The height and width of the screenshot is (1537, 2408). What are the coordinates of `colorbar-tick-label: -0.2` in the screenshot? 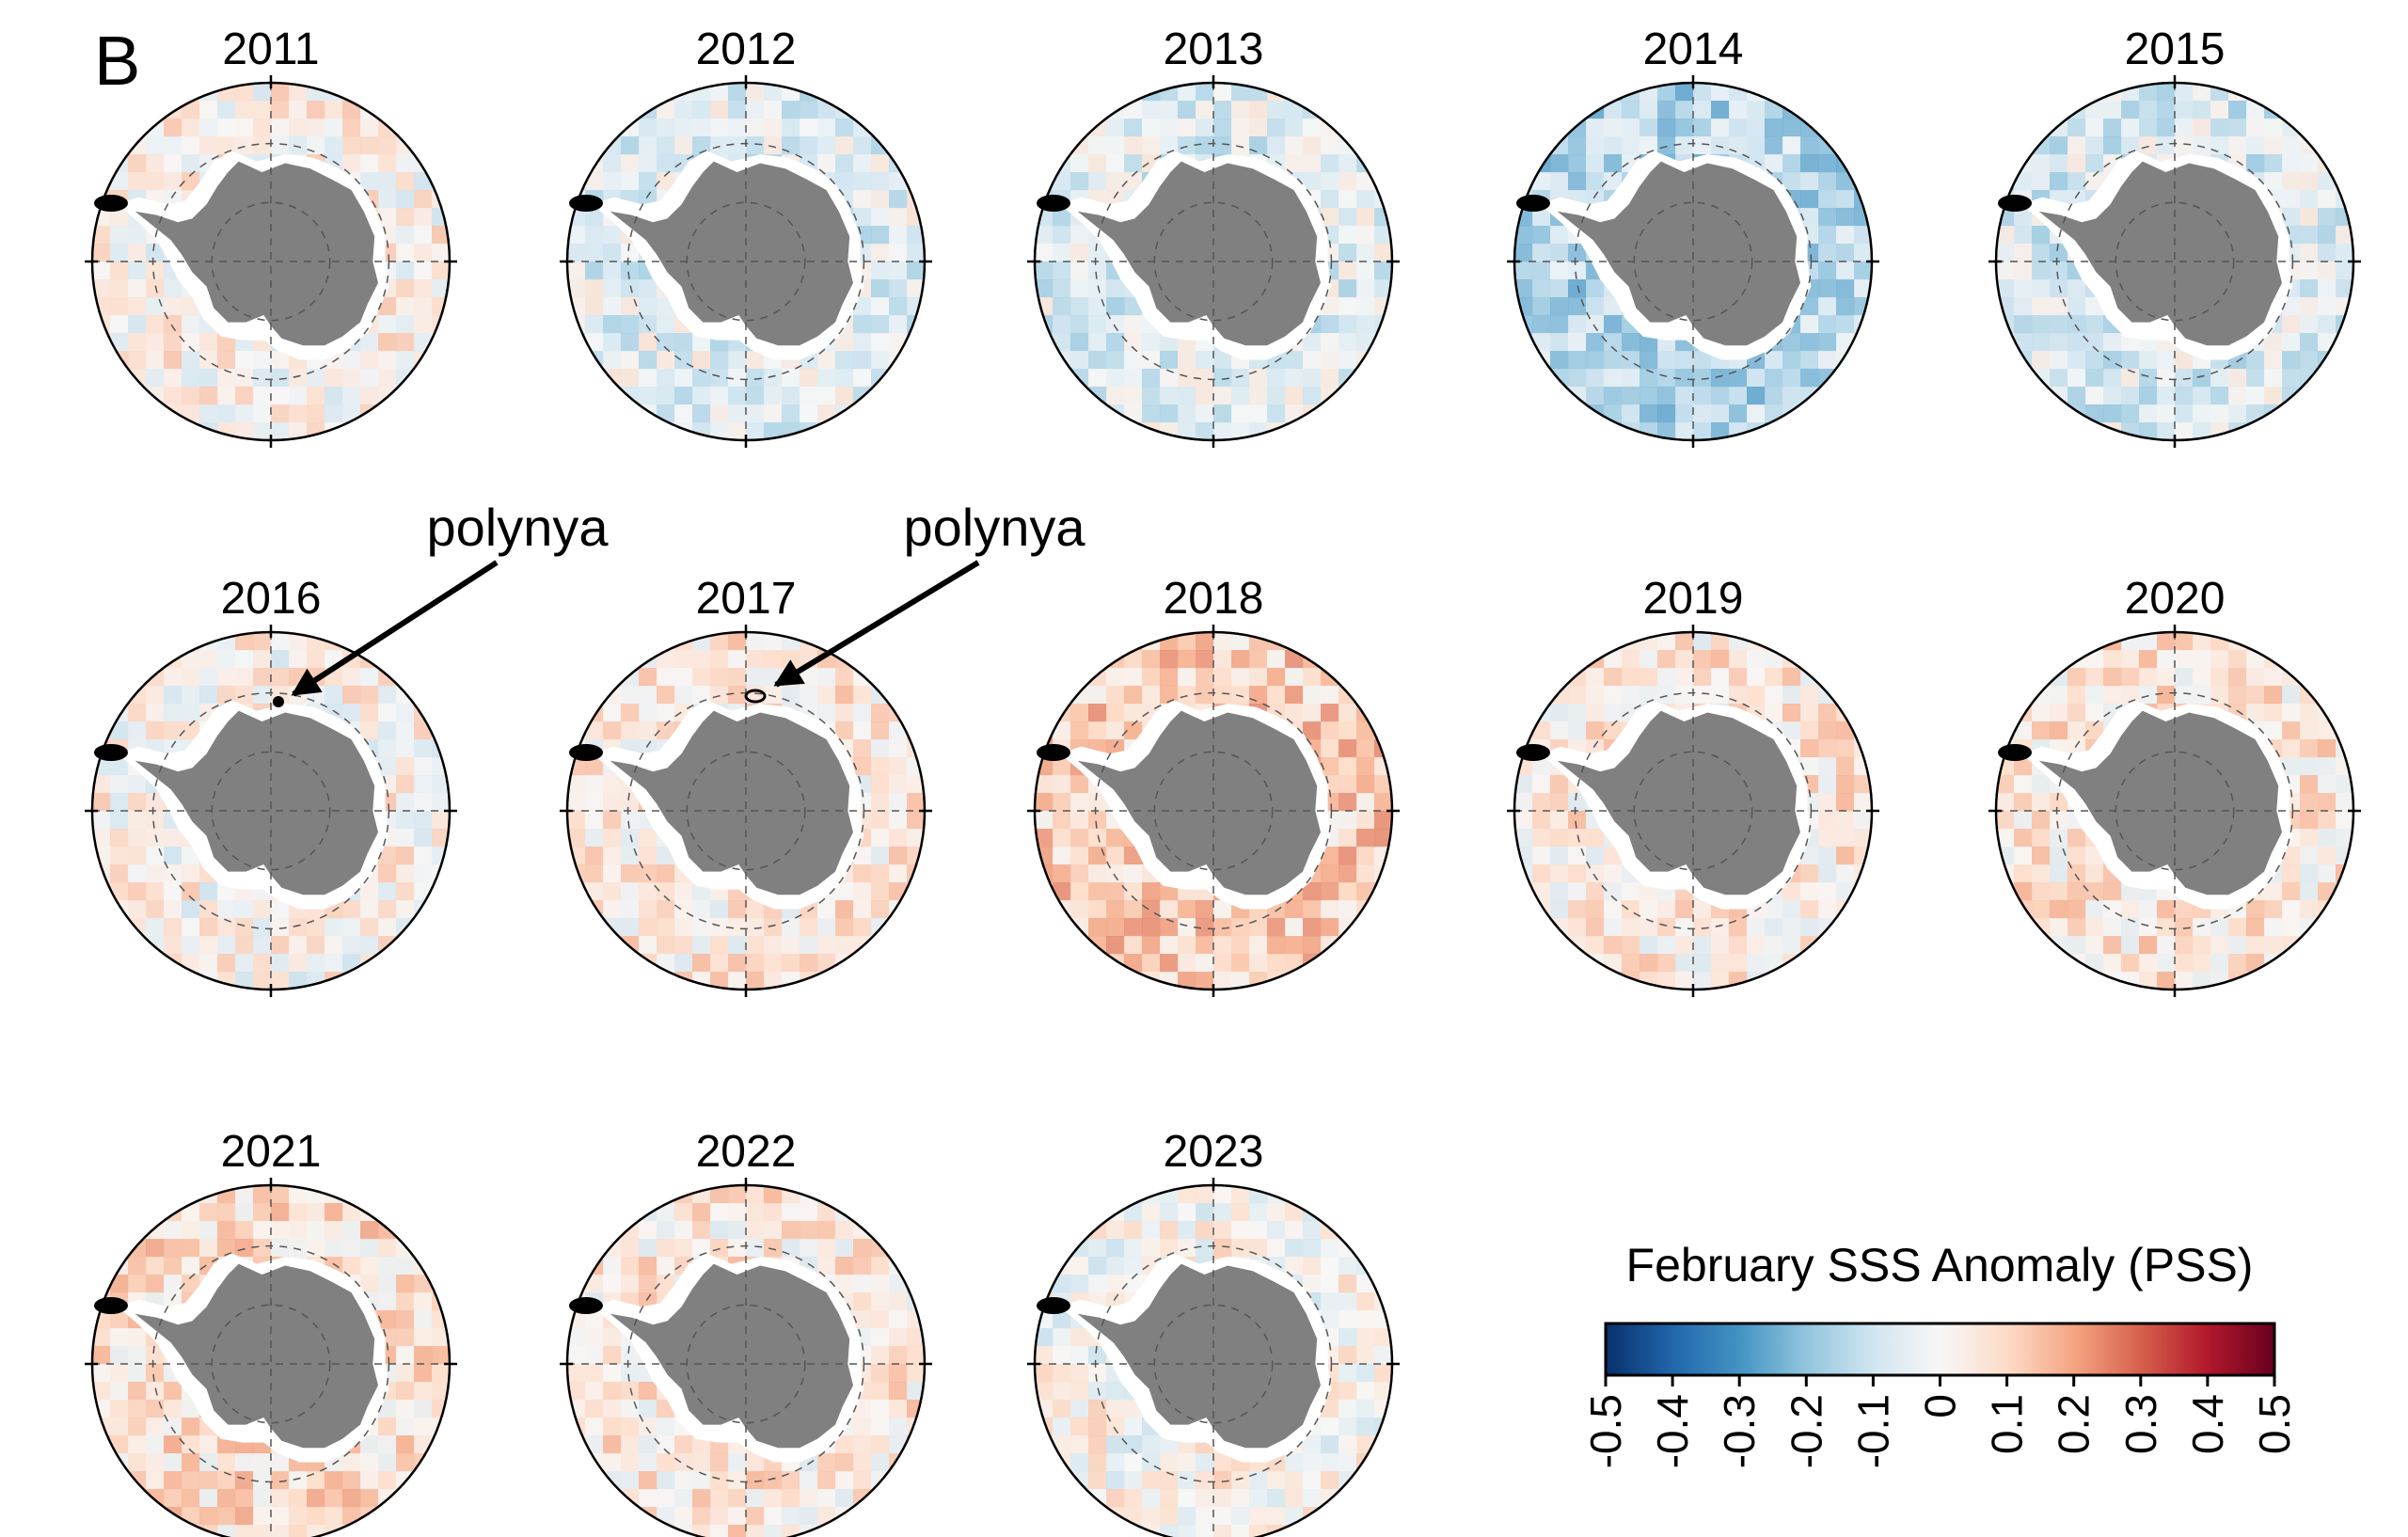 It's located at (1806, 1431).